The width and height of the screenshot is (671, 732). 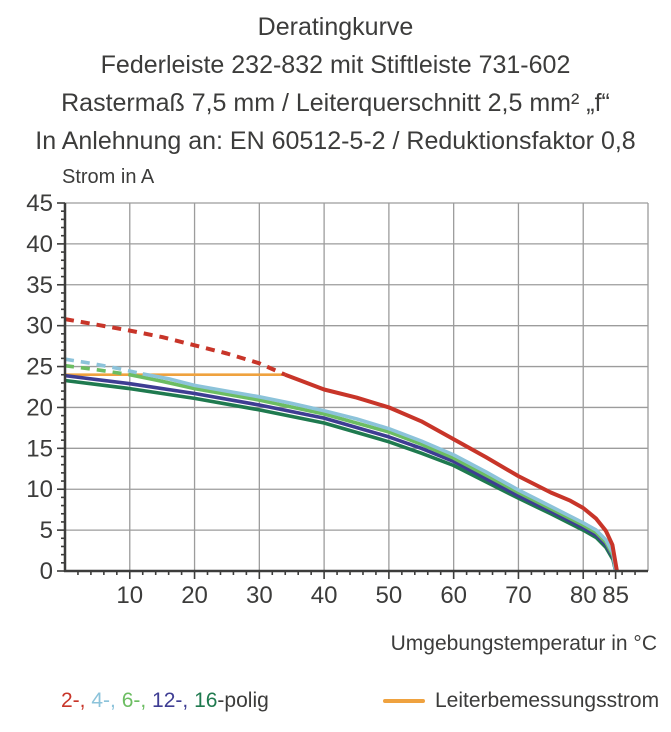 What do you see at coordinates (39, 285) in the screenshot?
I see `y-tick-label: 35` at bounding box center [39, 285].